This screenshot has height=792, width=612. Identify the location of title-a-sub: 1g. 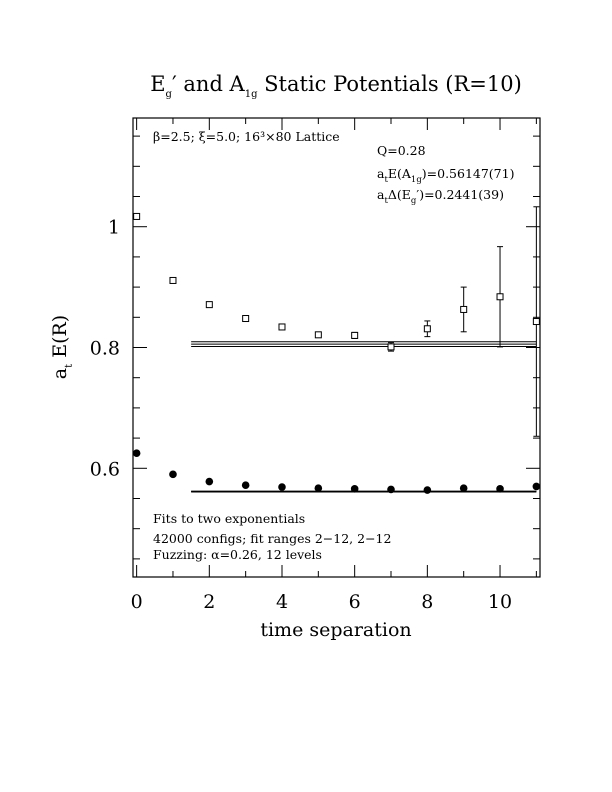
(251, 94).